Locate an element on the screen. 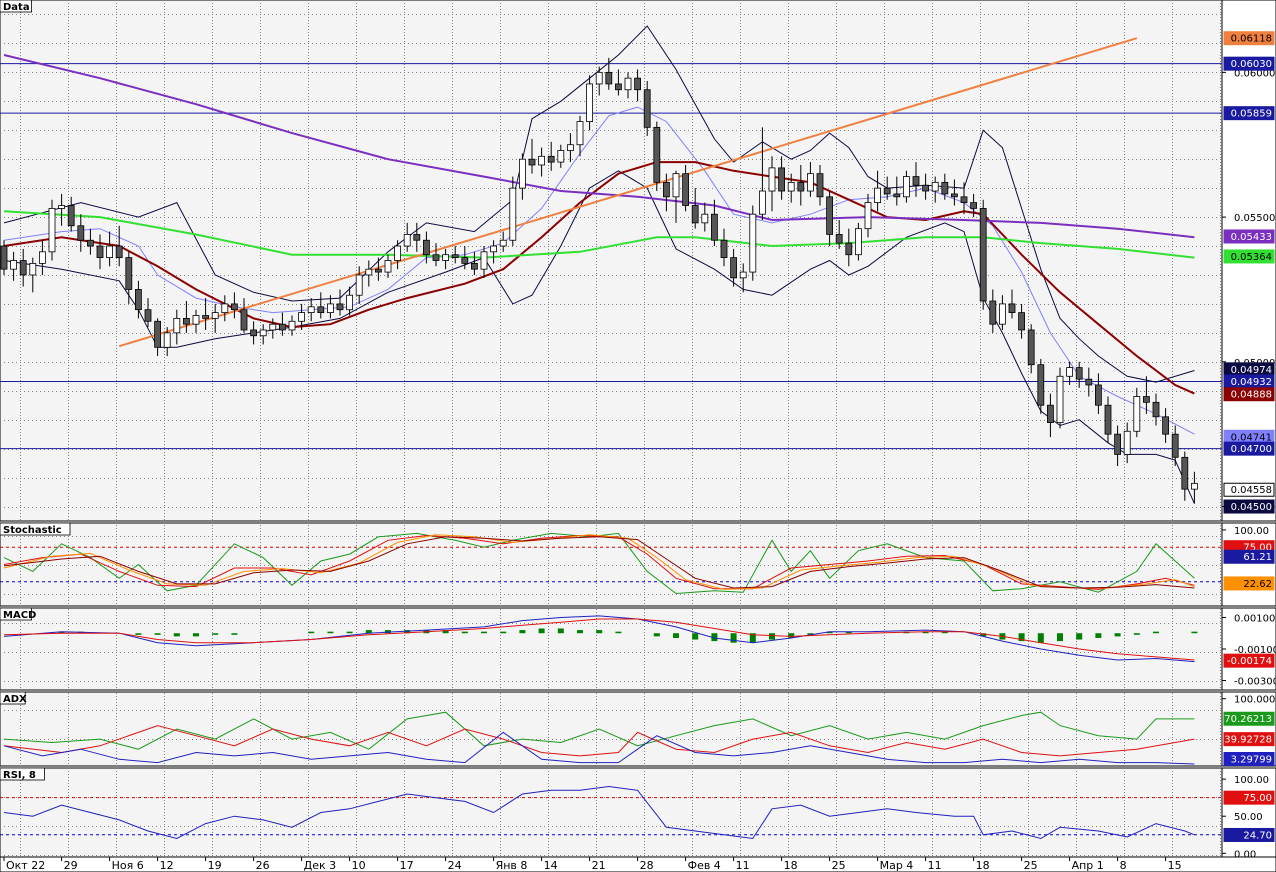 The width and height of the screenshot is (1276, 872). rsi-tick-label-1: 50.00 is located at coordinates (1248, 817).